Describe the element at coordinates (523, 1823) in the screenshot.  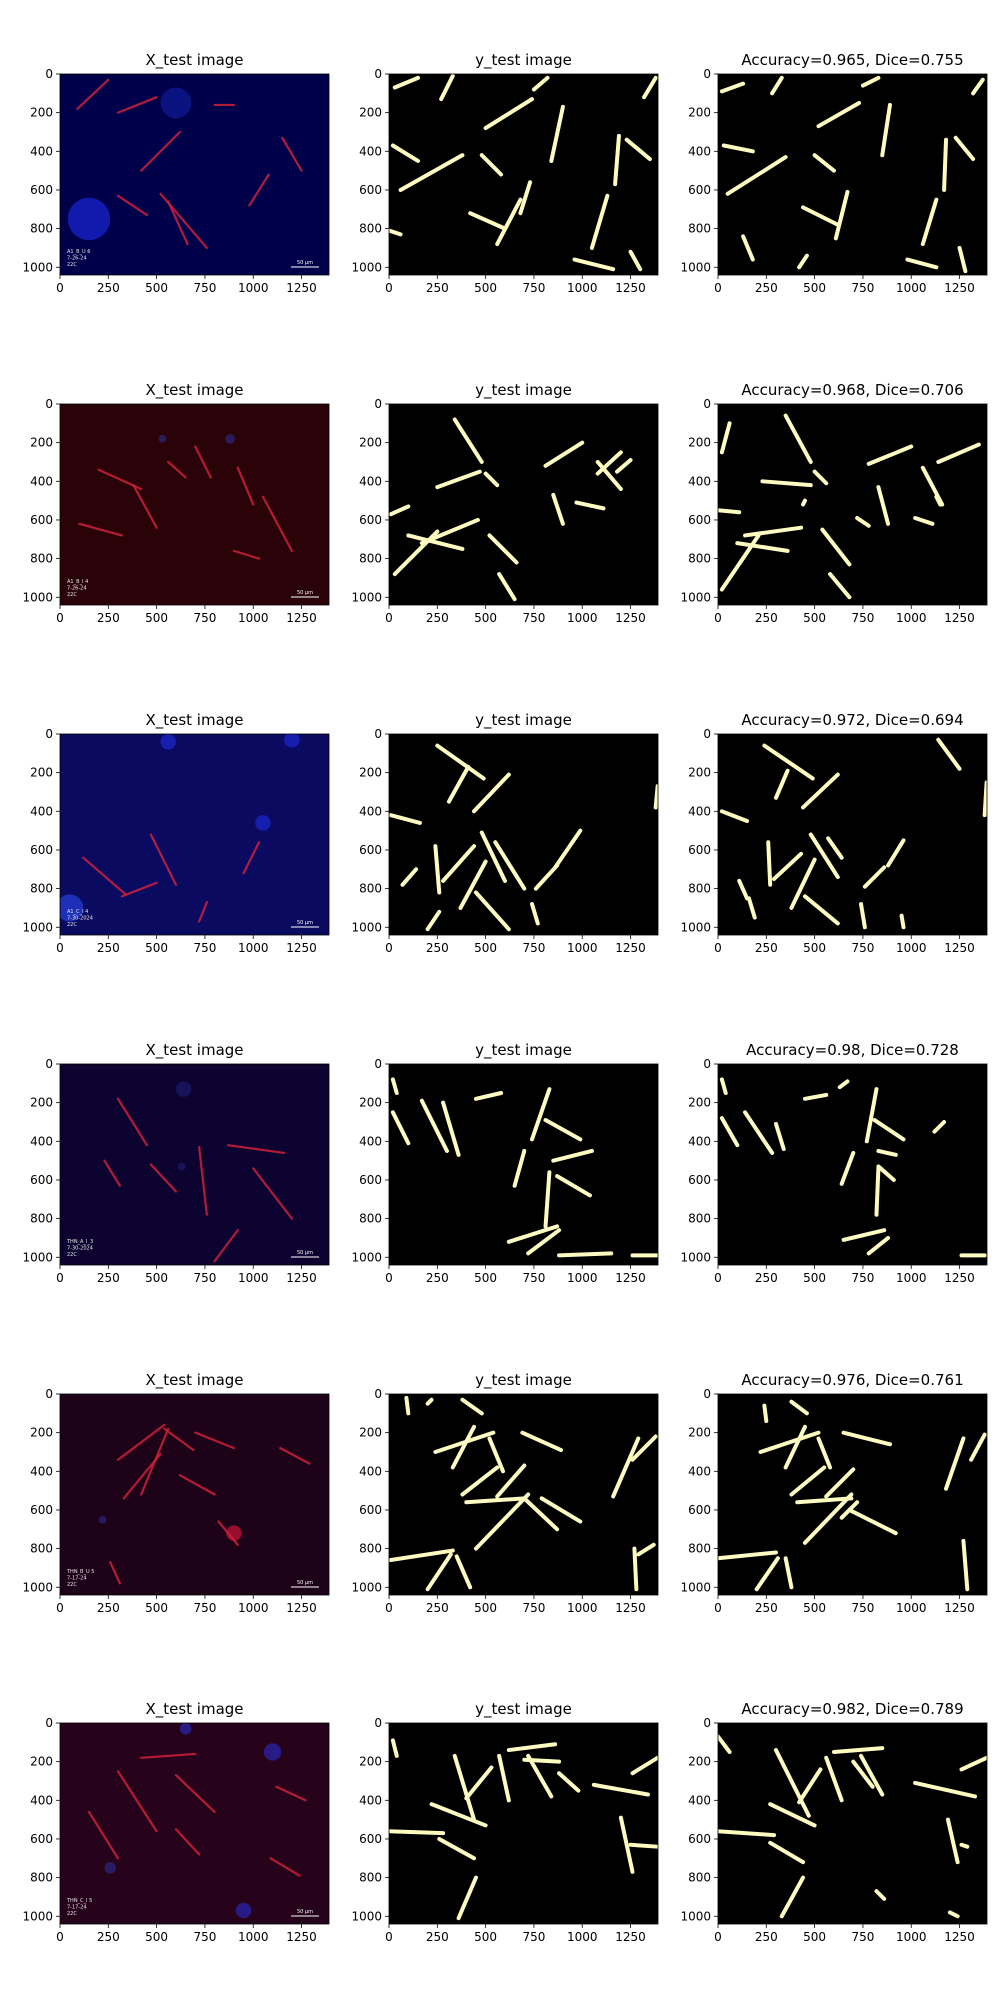
I see `mask-background` at that location.